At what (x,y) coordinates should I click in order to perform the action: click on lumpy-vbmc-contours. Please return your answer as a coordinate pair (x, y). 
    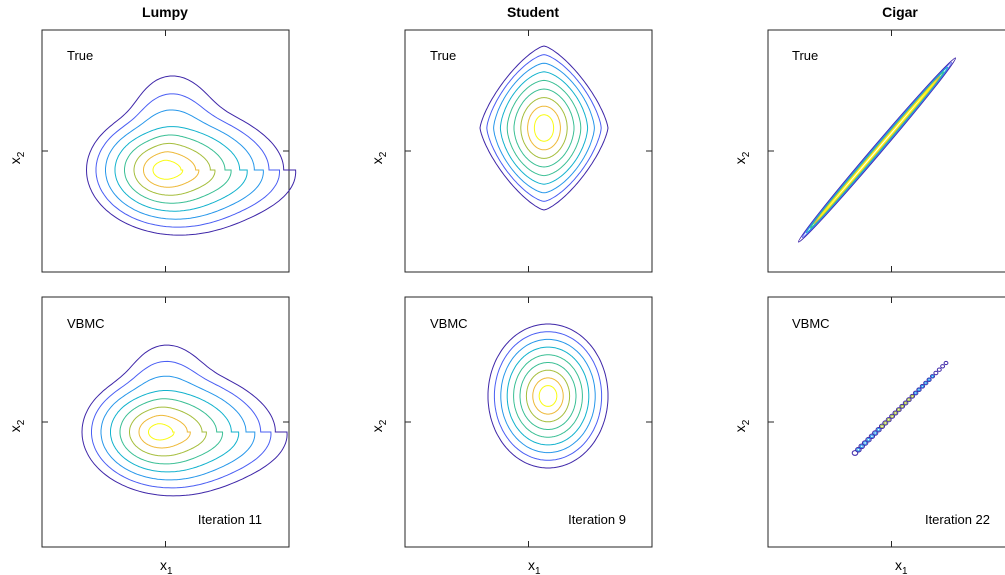
    Looking at the image, I should click on (184, 420).